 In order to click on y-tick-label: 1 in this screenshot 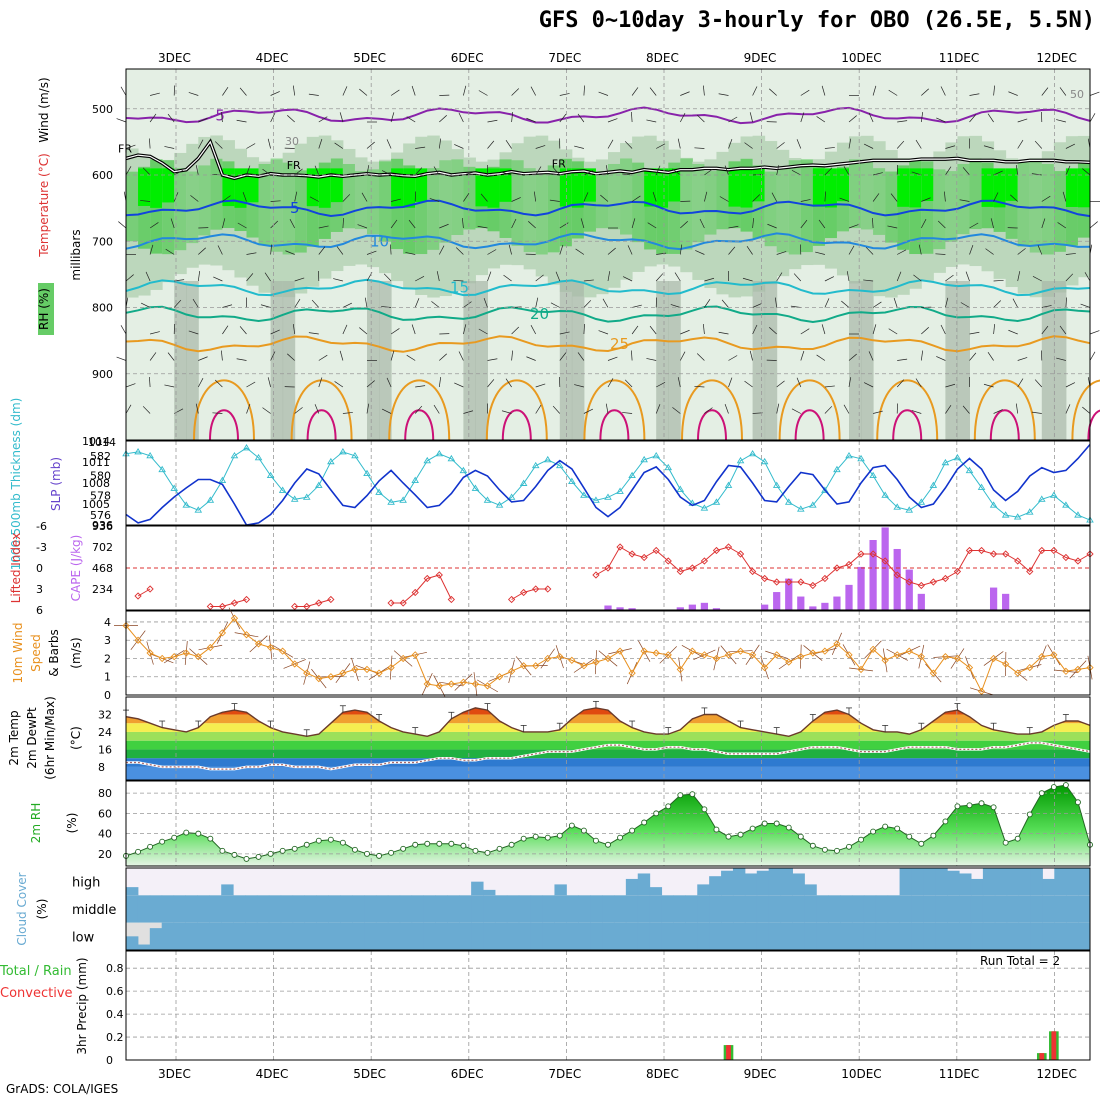, I will do `click(107, 677)`.